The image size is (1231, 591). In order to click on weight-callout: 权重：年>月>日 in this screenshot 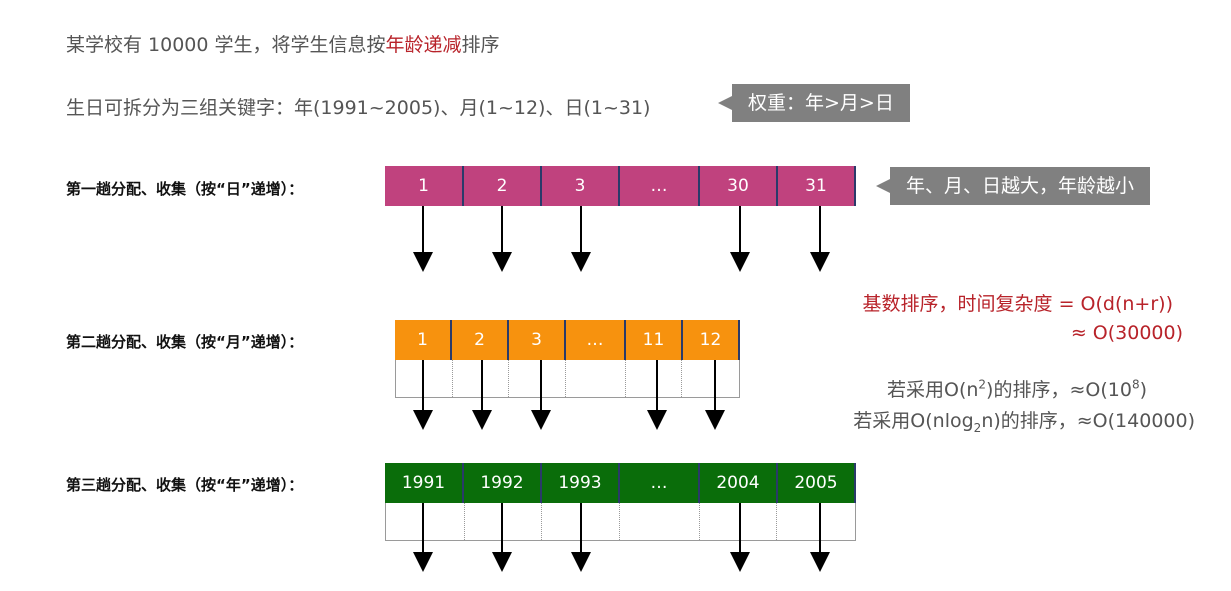, I will do `click(814, 103)`.